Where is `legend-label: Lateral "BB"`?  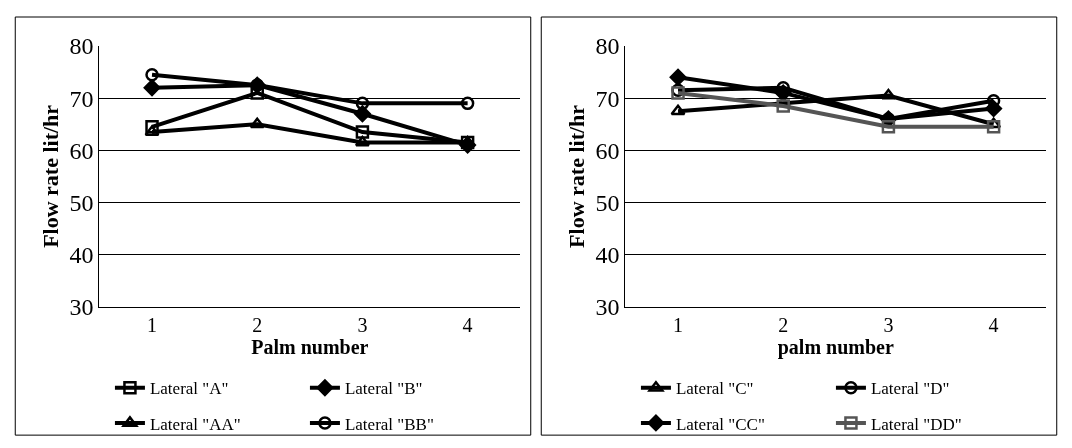 legend-label: Lateral "BB" is located at coordinates (389, 424).